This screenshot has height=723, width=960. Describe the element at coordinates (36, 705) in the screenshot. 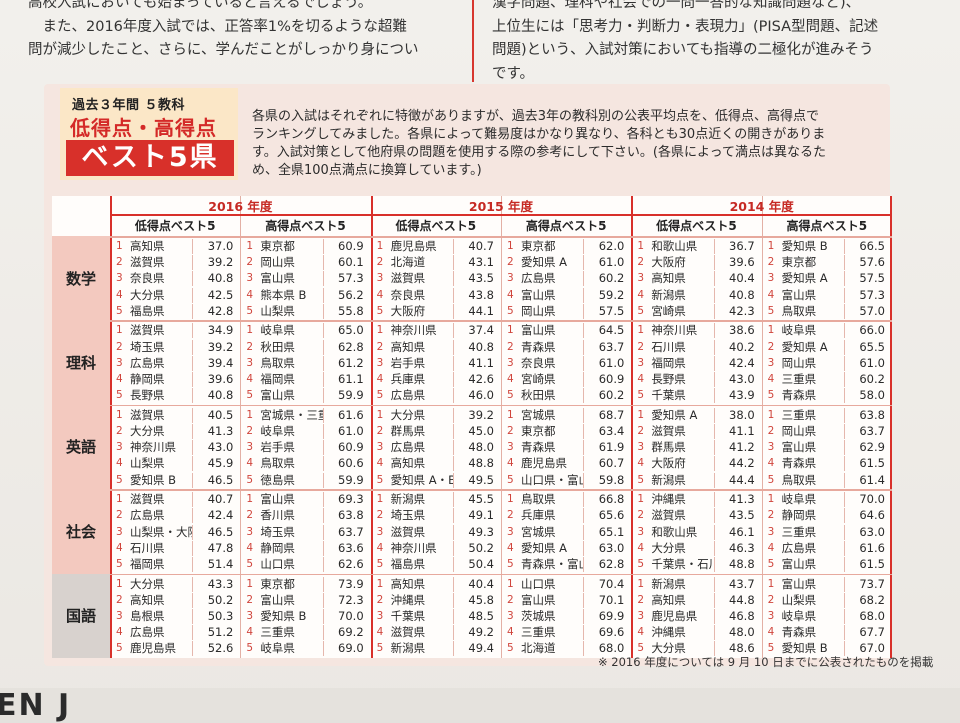

I see `bottom-logo: EN J` at that location.